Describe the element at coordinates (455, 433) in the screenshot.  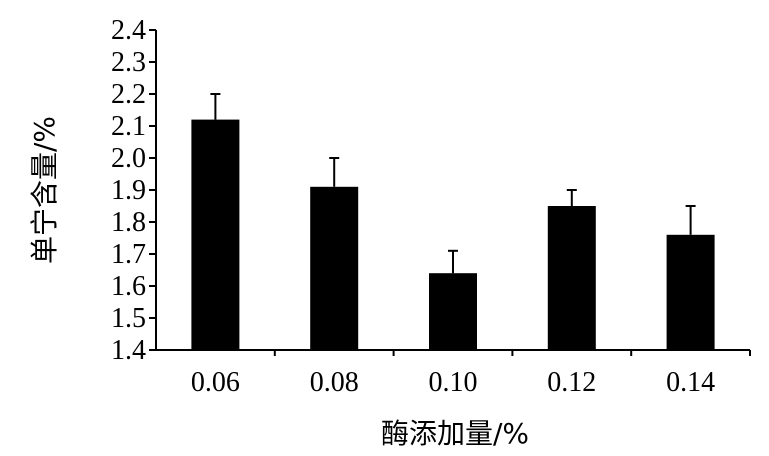
I see `x-axis-title: 酶添加量/%` at that location.